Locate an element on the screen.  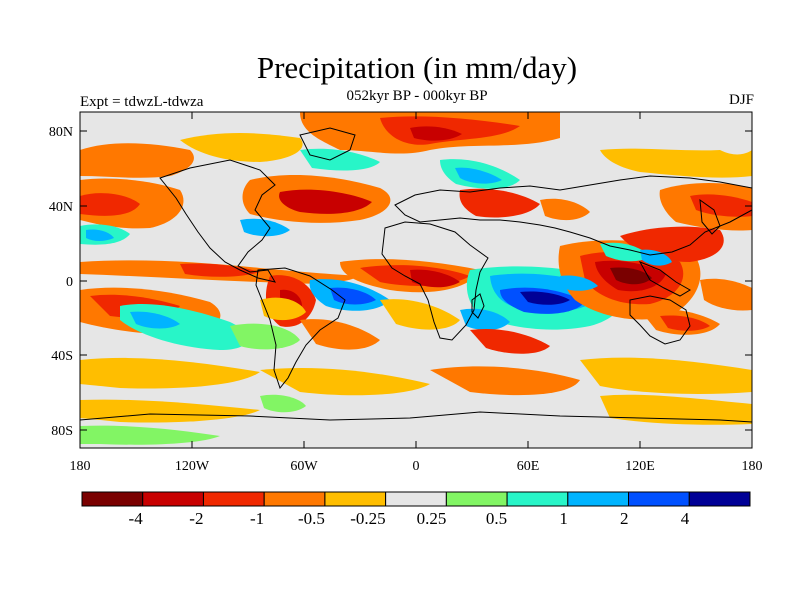
colorbar-label: -0.5 is located at coordinates (311, 518).